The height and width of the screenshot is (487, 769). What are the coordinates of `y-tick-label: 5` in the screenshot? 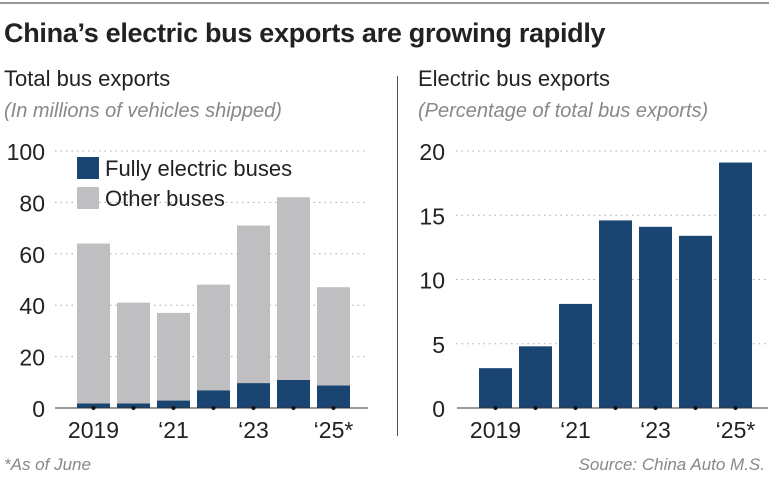 It's located at (438, 345).